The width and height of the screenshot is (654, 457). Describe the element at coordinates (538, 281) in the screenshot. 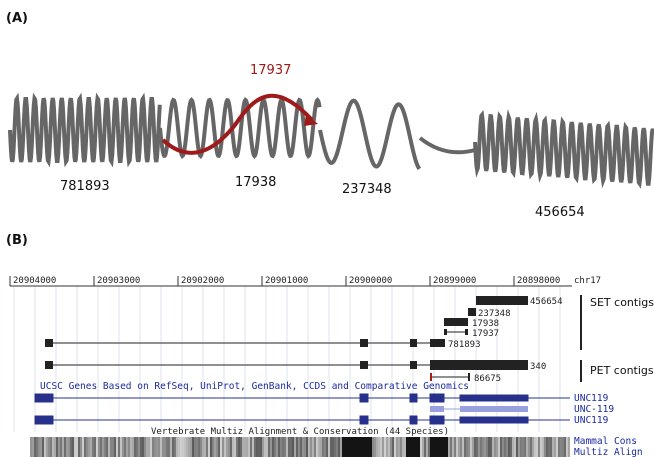

I see `ruler-label: 20898000` at that location.